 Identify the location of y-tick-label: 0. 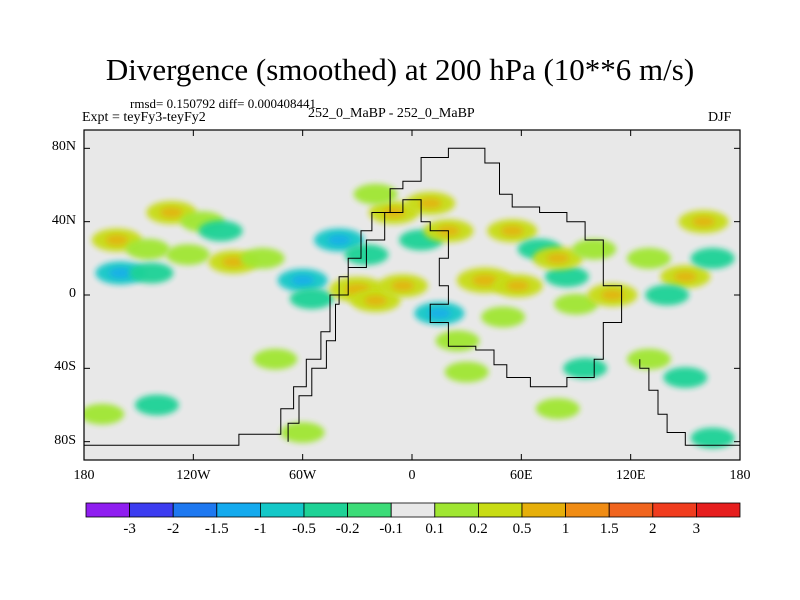
(72, 293).